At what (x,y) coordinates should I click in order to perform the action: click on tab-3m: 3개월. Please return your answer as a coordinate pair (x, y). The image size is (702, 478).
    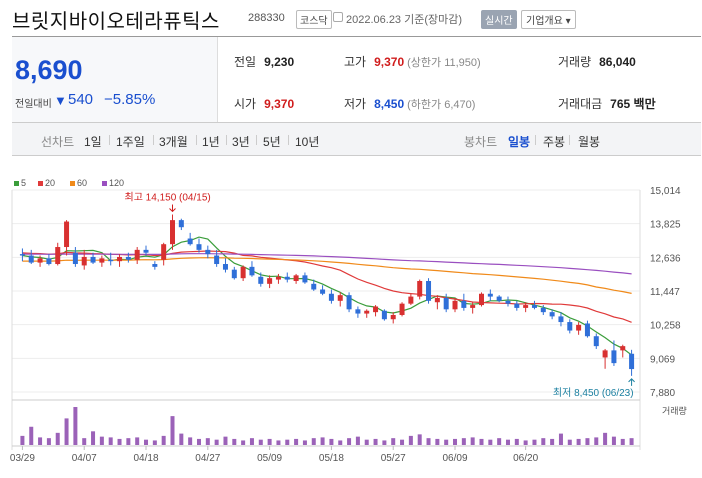
    Looking at the image, I should click on (173, 142).